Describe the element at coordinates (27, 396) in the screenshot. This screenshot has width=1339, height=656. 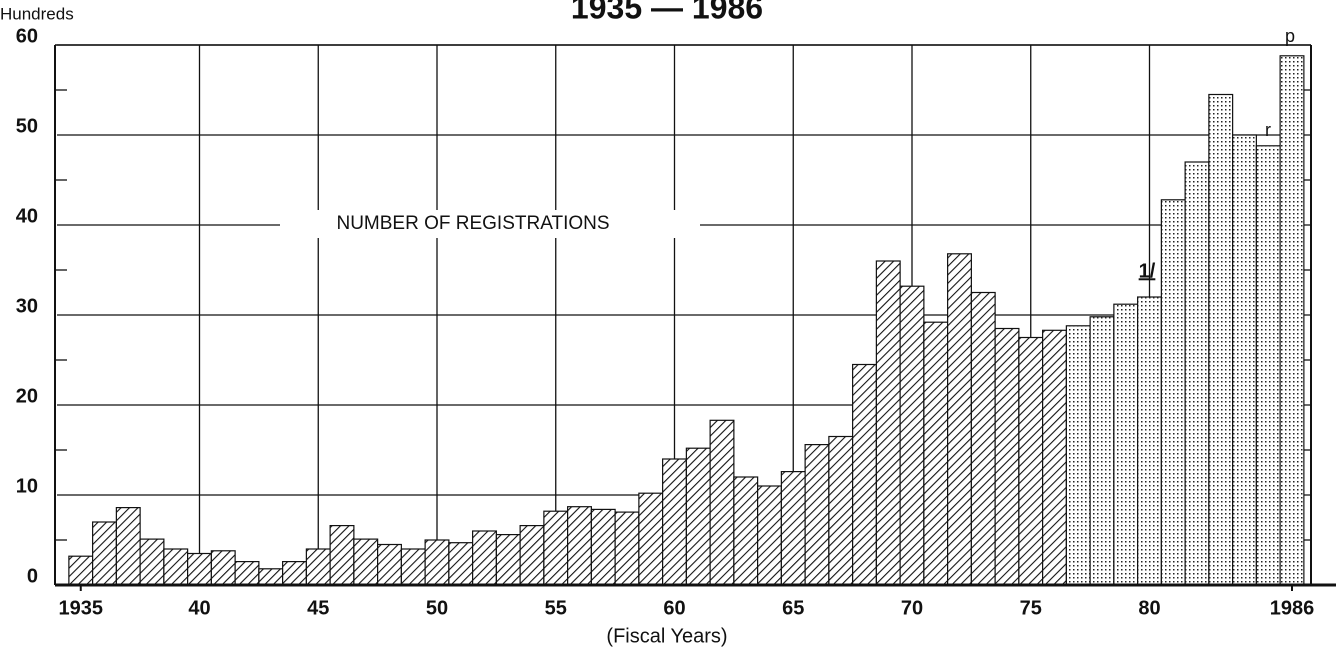
I see `y-tick-label: 20` at that location.